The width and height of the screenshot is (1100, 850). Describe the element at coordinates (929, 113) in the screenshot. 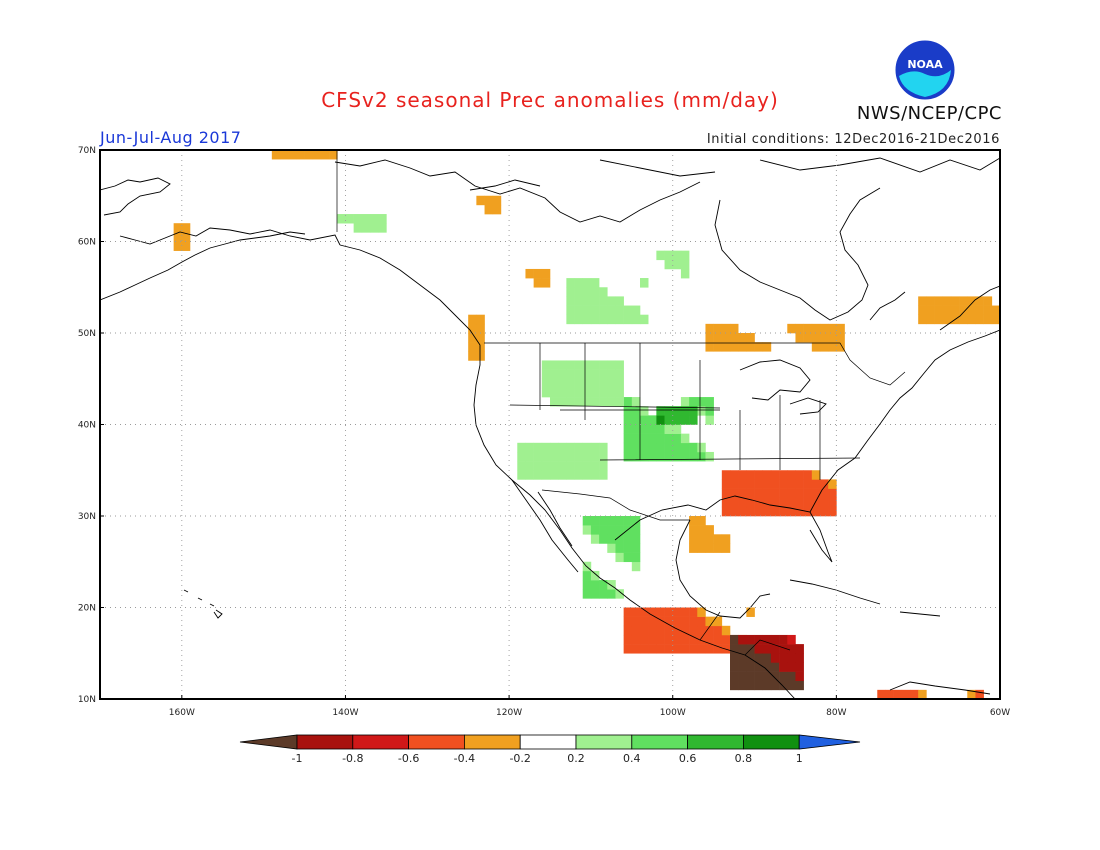

I see `agency-label: NWS/NCEP/CPC` at that location.